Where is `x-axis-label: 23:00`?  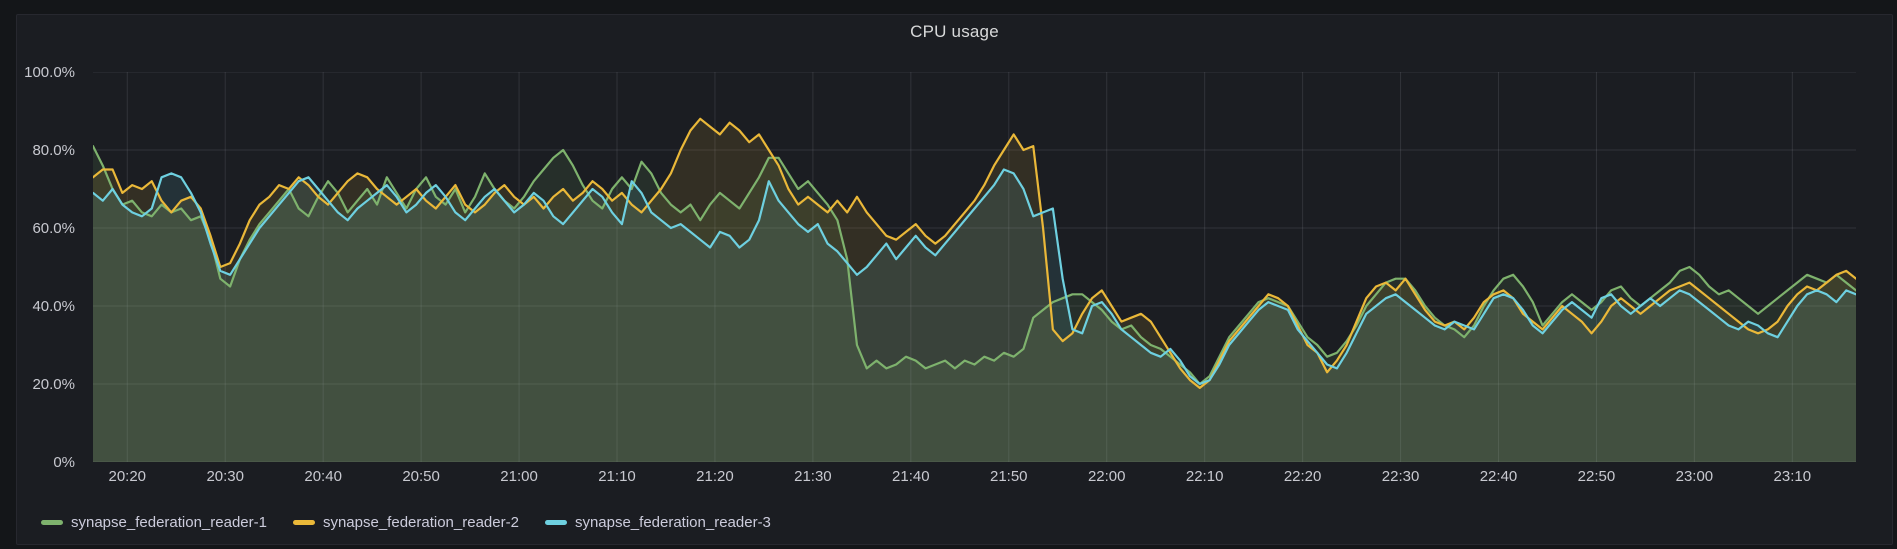 x-axis-label: 23:00 is located at coordinates (1694, 476).